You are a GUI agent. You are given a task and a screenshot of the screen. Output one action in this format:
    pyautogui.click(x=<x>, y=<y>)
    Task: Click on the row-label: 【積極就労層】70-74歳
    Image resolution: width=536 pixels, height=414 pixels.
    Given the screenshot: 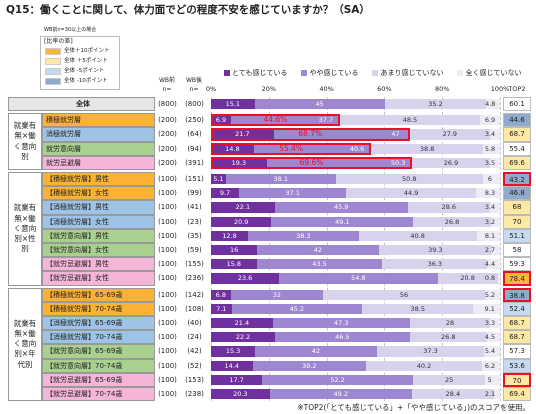 What is the action you would take?
    pyautogui.click(x=98, y=308)
    